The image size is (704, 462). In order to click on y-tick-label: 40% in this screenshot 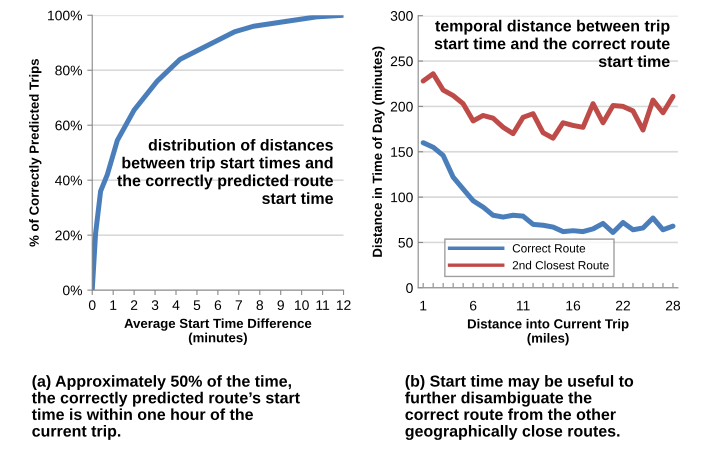, I will do `click(68, 181)`.